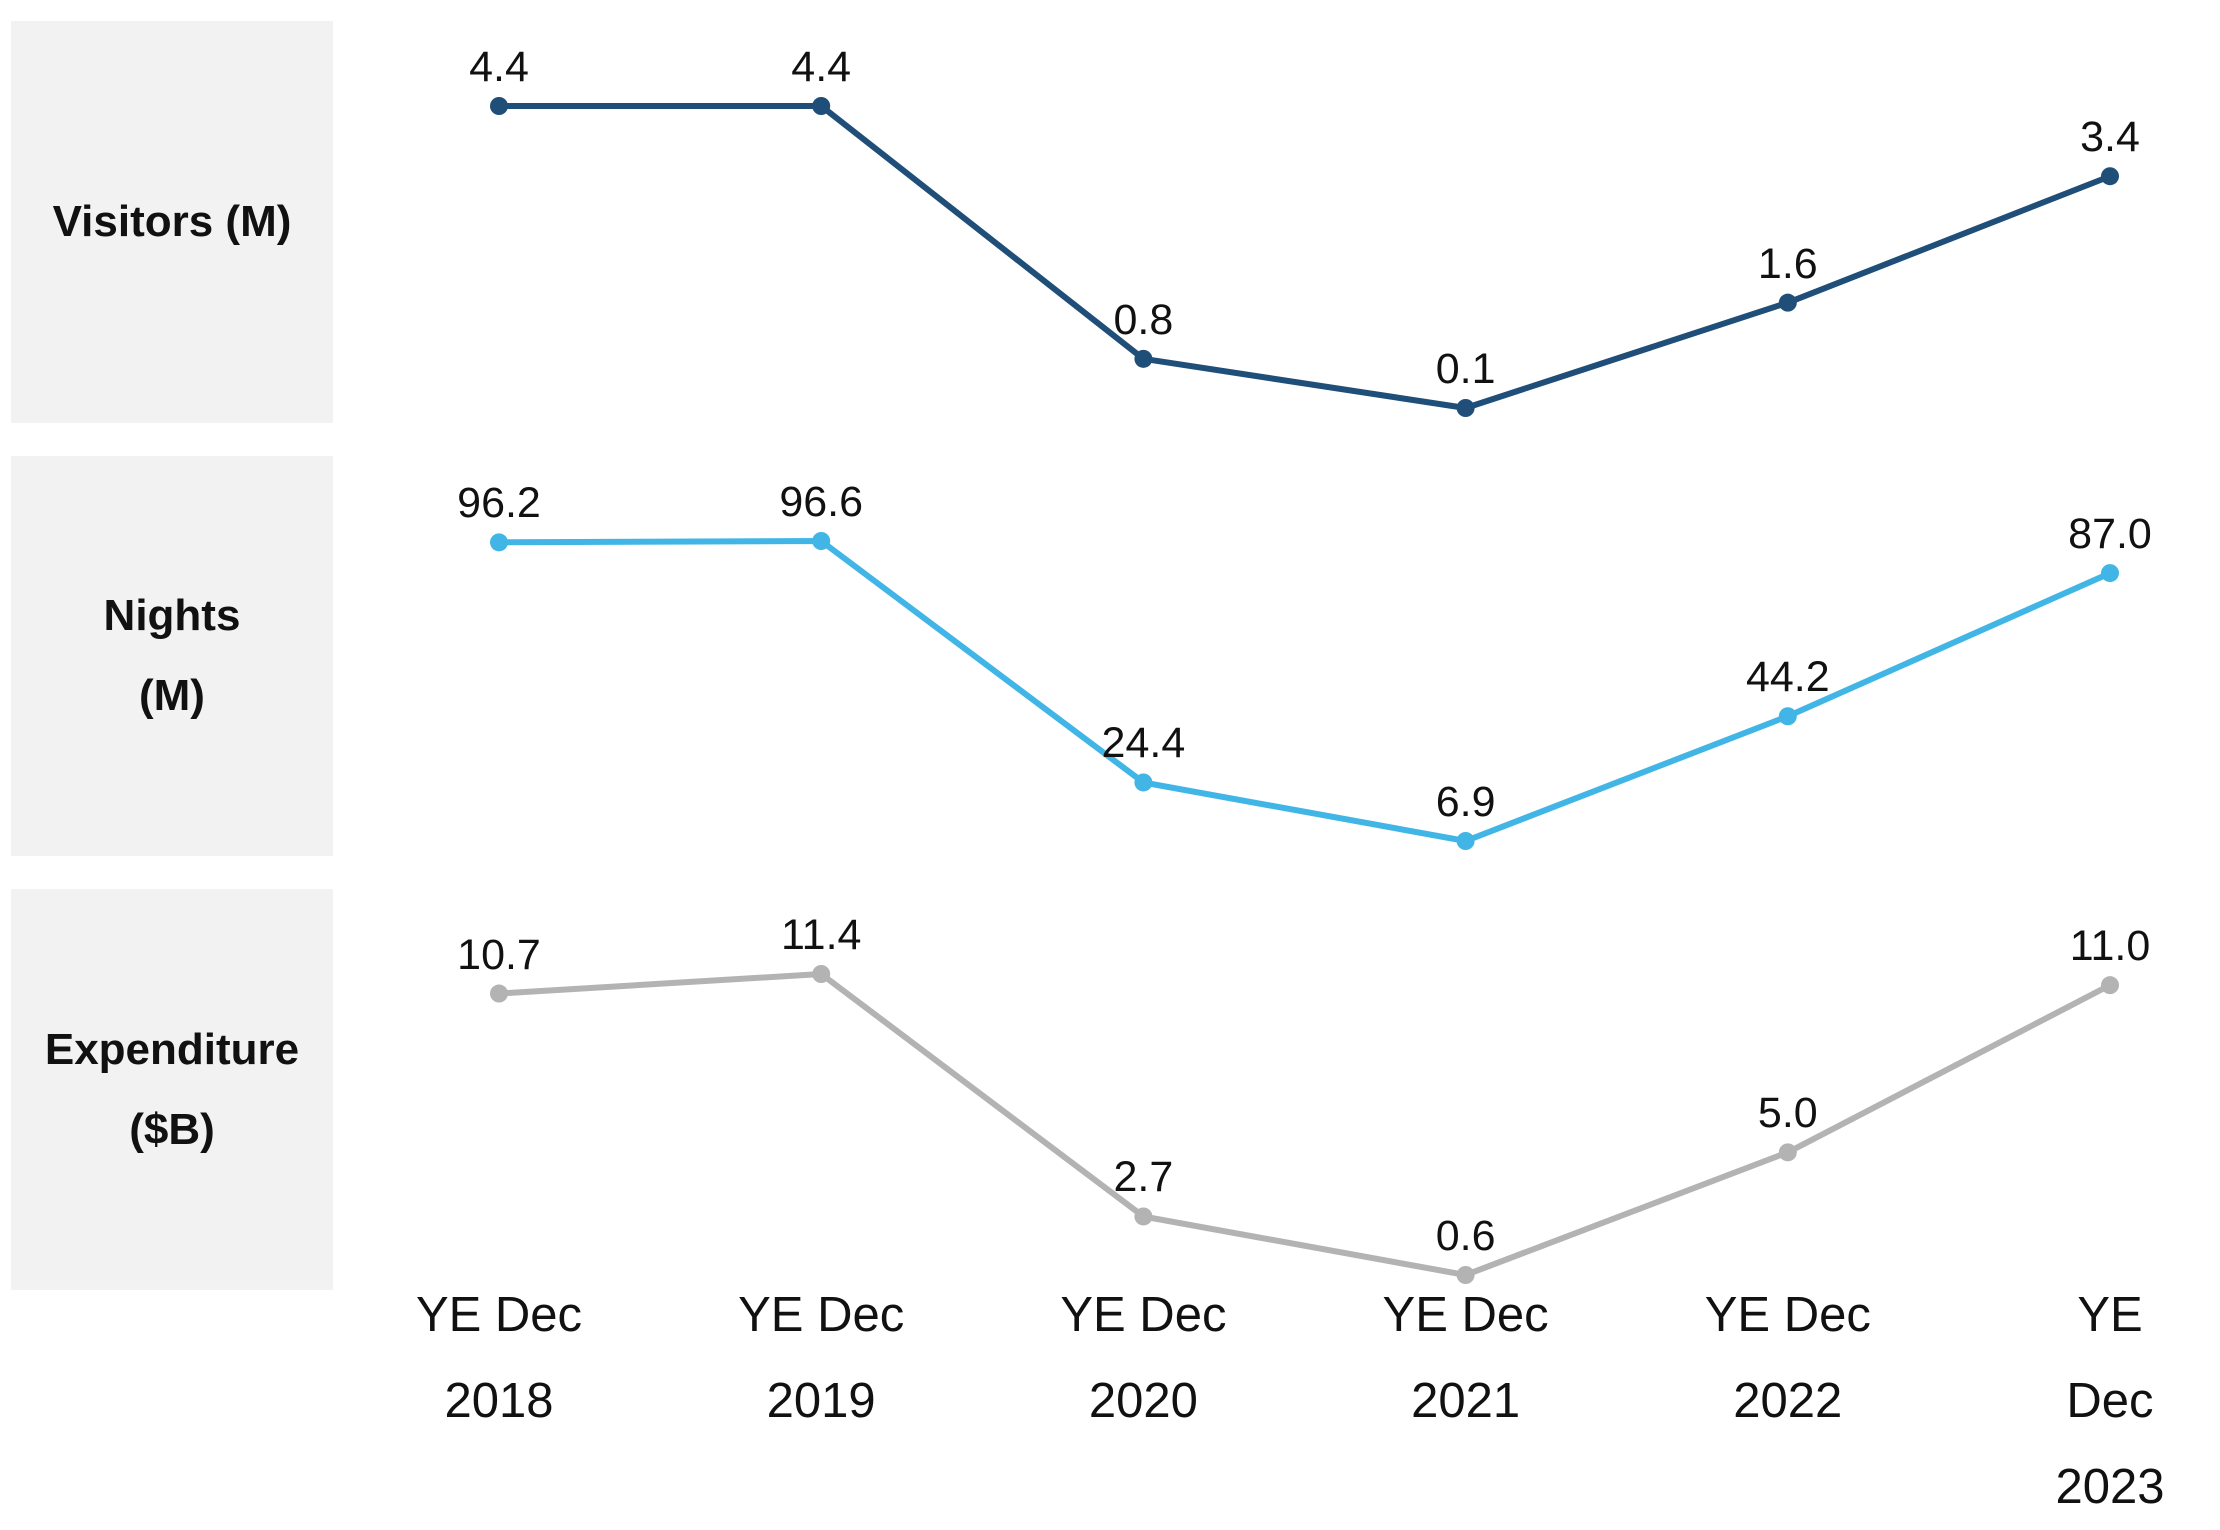 This screenshot has height=1530, width=2220. What do you see at coordinates (1465, 1236) in the screenshot?
I see `data-label: 0.6` at bounding box center [1465, 1236].